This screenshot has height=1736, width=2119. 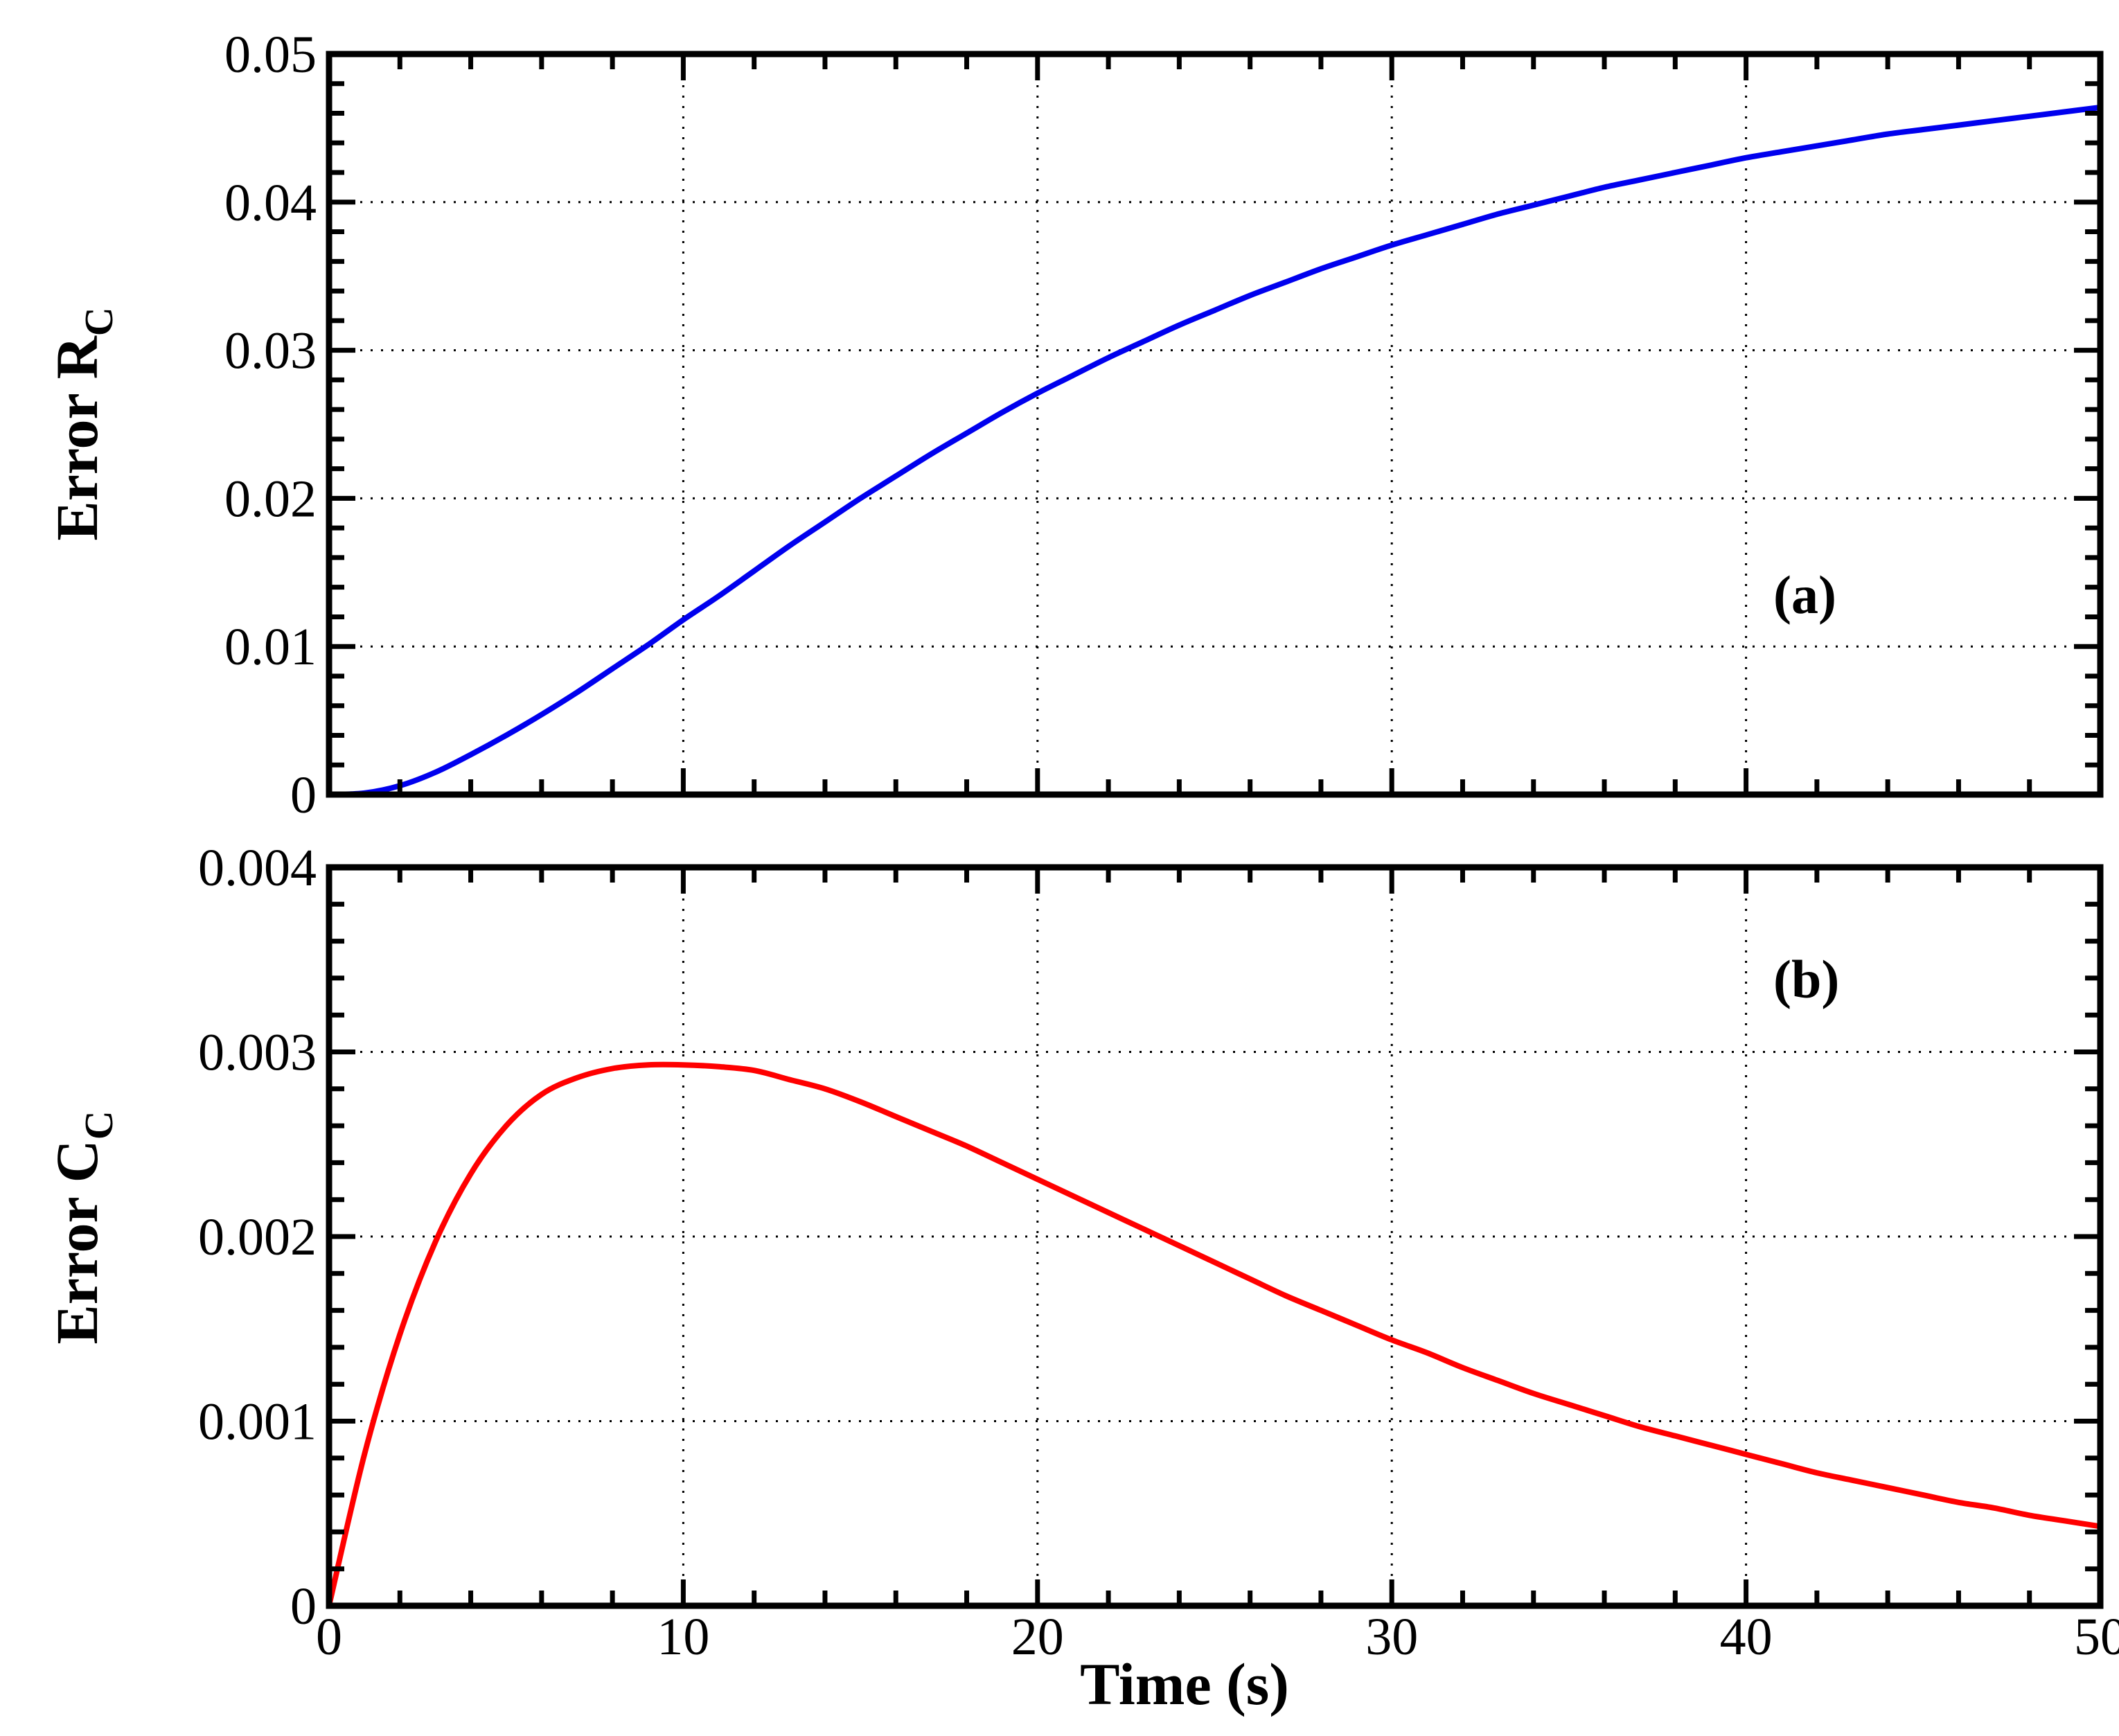 I want to click on panel-a-y-axis-title: Error RC, so click(x=82, y=424).